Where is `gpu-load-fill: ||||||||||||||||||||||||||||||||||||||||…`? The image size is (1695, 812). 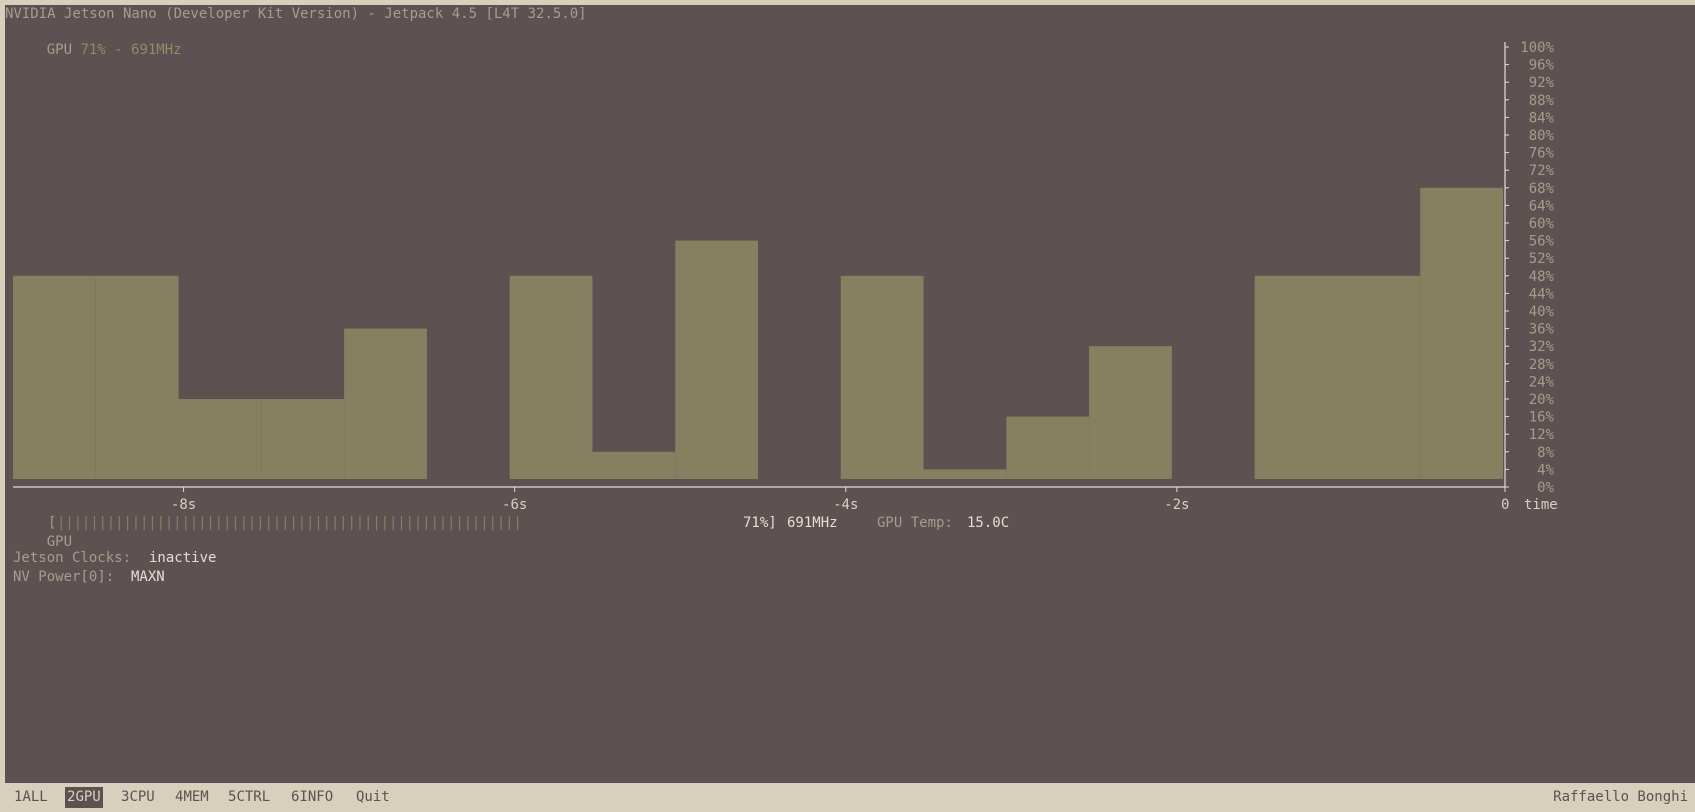
gpu-load-fill: ||||||||||||||||||||||||||||||||||||||||… is located at coordinates (289, 523).